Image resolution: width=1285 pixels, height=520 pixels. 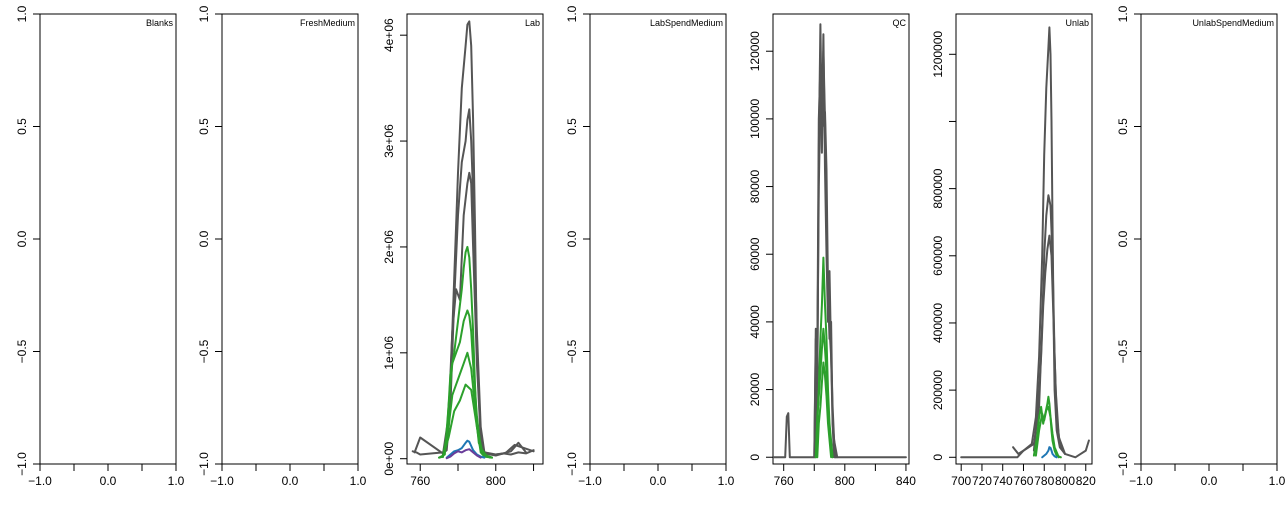 What do you see at coordinates (389, 459) in the screenshot?
I see `y-tick-label: 0e+00` at bounding box center [389, 459].